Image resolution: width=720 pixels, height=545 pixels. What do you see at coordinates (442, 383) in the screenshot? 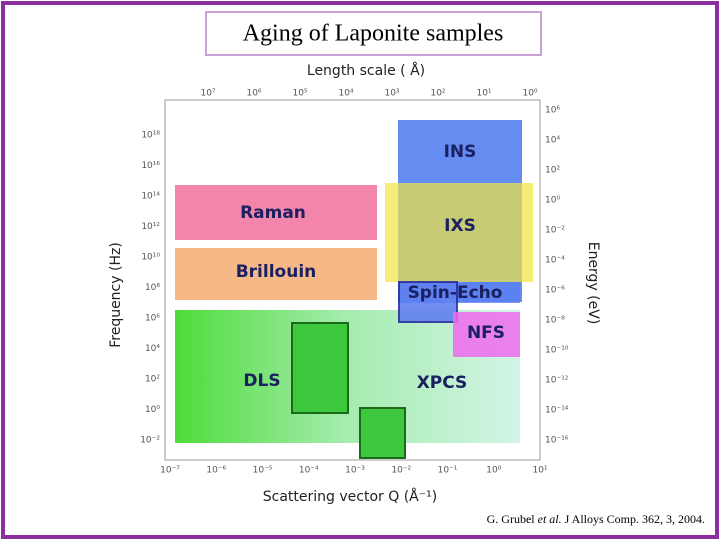
I see `region-label: XPCS` at bounding box center [442, 383].